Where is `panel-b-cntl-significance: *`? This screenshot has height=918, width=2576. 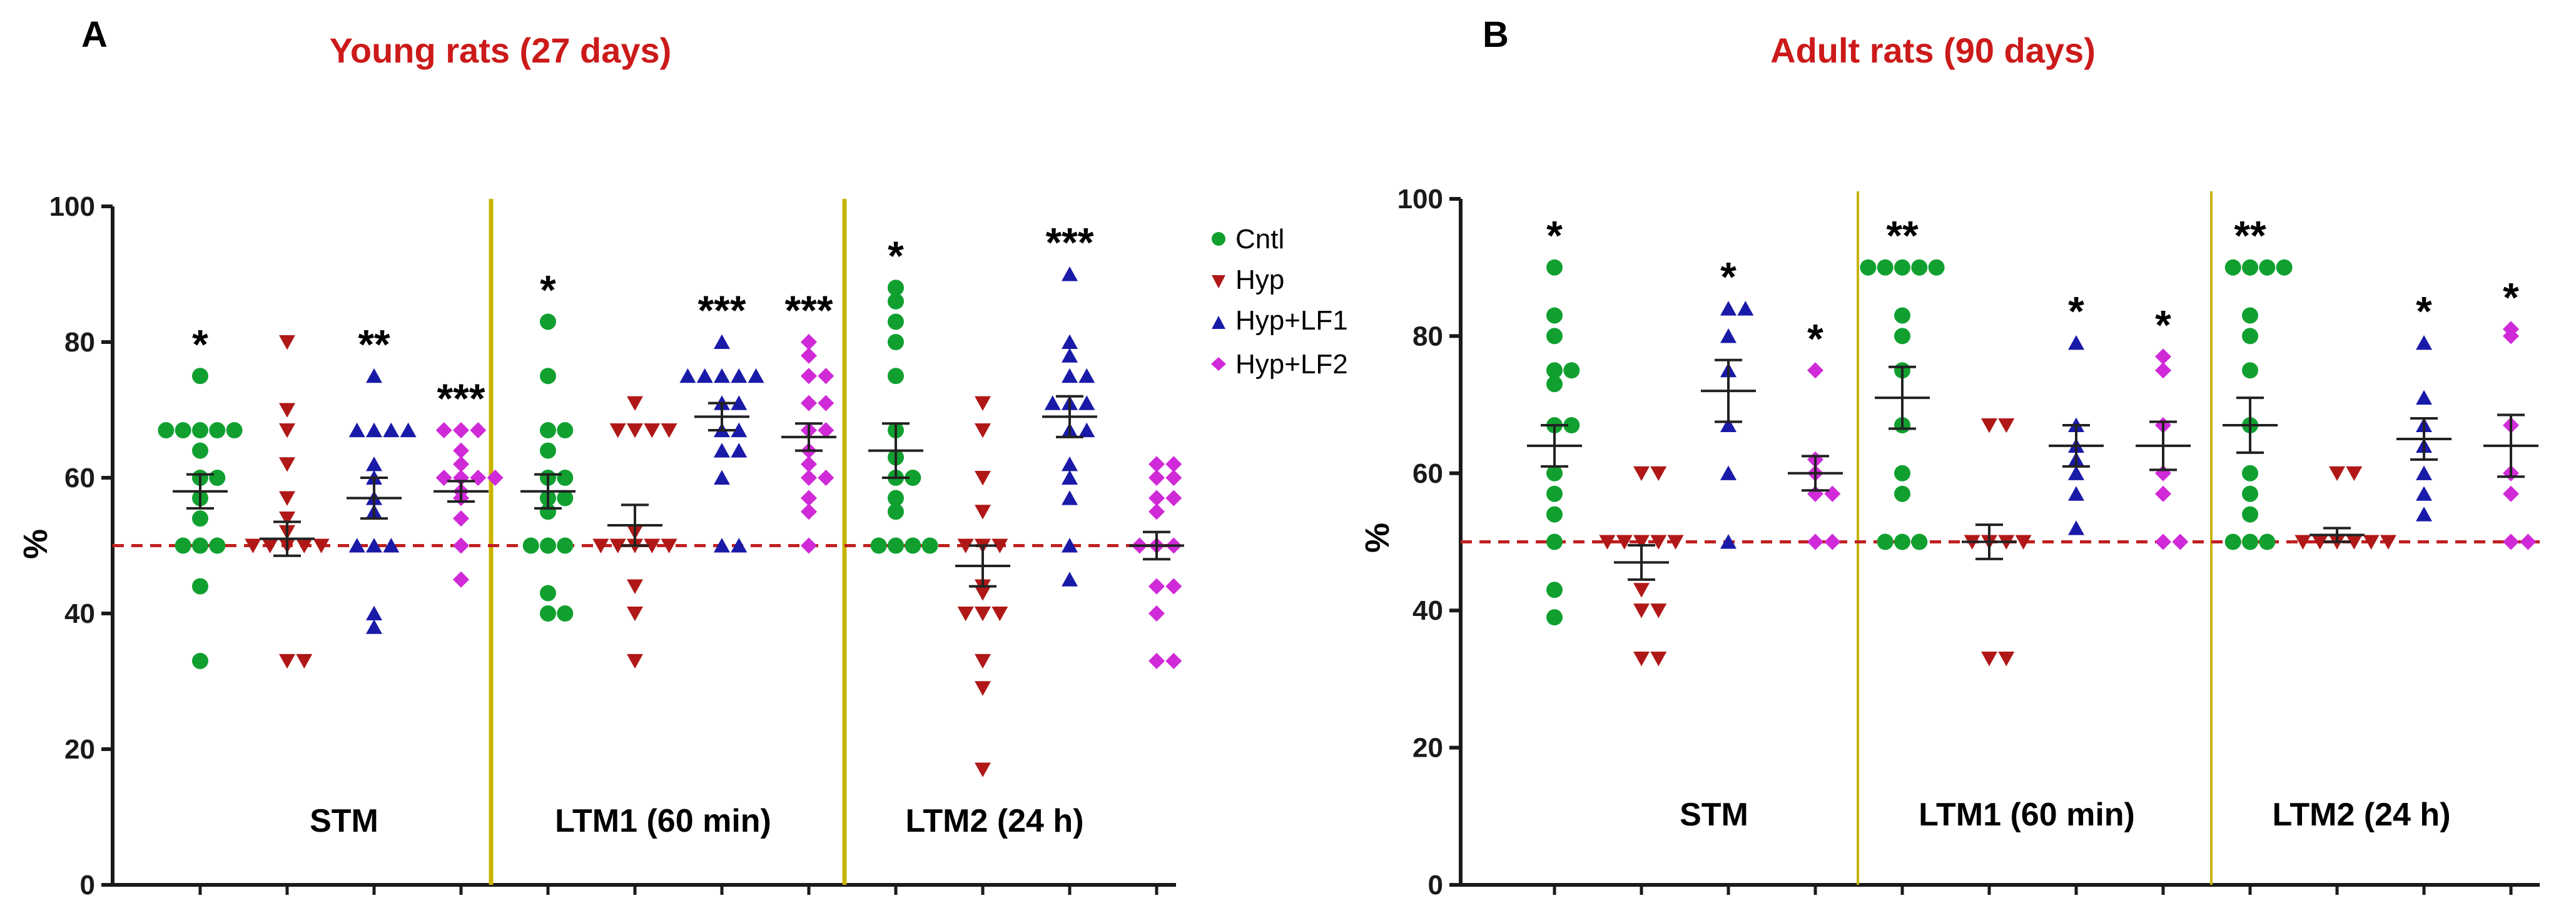
panel-b-cntl-significance: * is located at coordinates (1554, 236).